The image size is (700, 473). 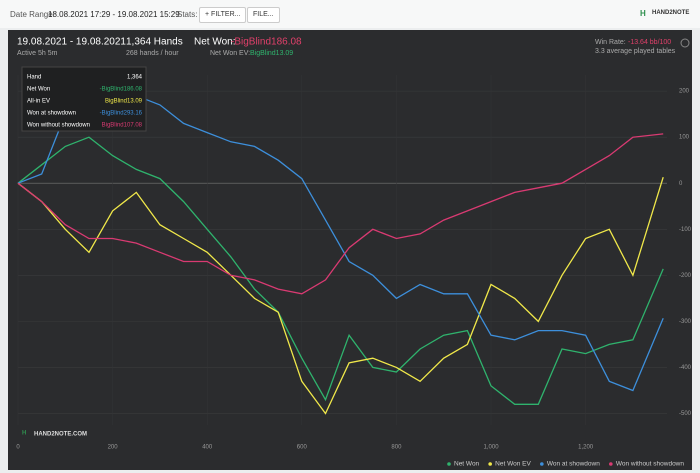 What do you see at coordinates (114, 14) in the screenshot?
I see `date-range: 18.08.2021 17:29 - 19.08.2021 15:29` at bounding box center [114, 14].